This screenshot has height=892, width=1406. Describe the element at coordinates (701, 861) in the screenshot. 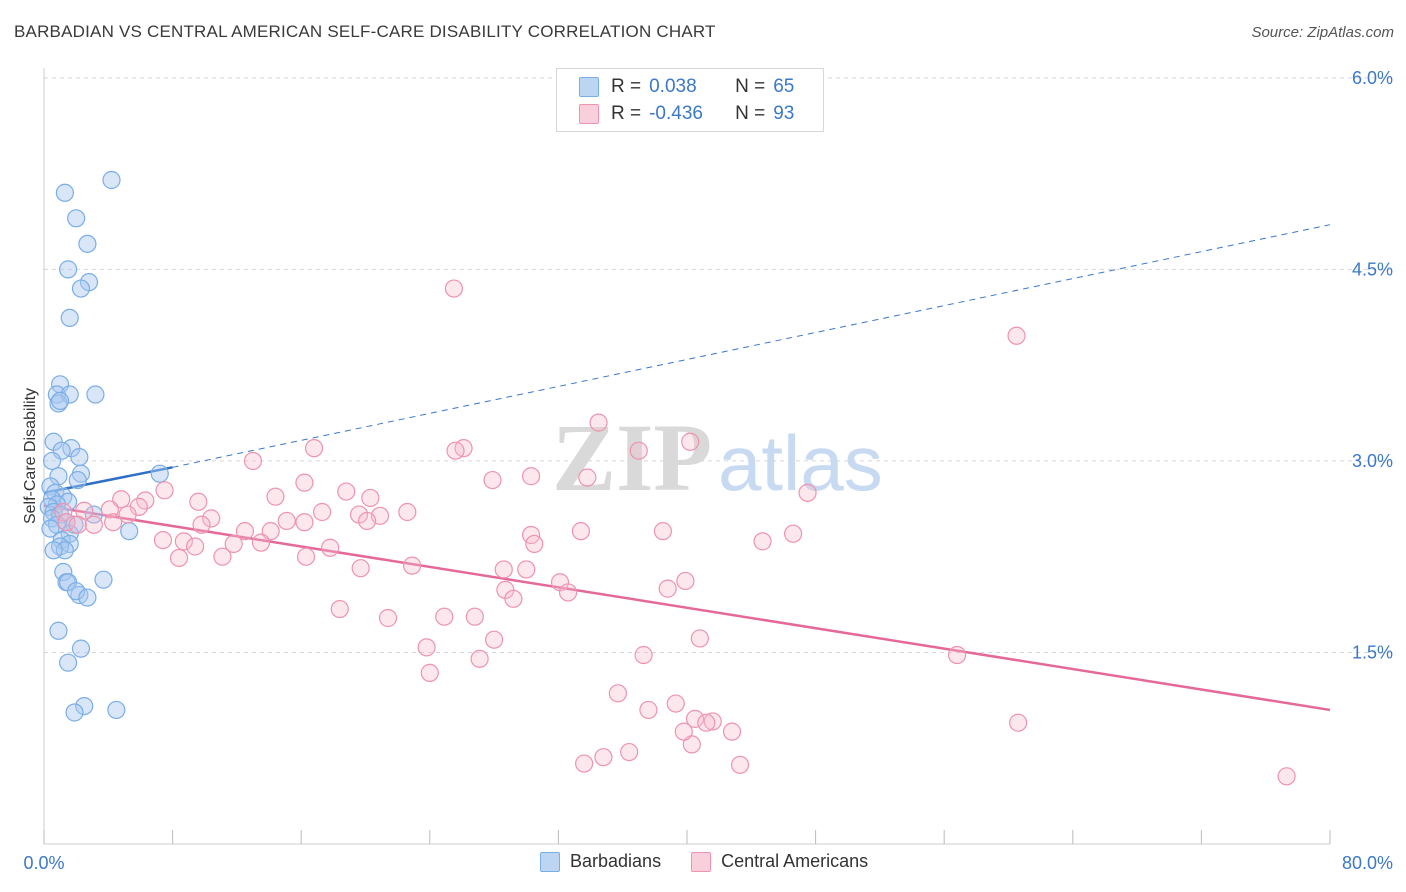

I see `legend-swatch-central-americans` at that location.